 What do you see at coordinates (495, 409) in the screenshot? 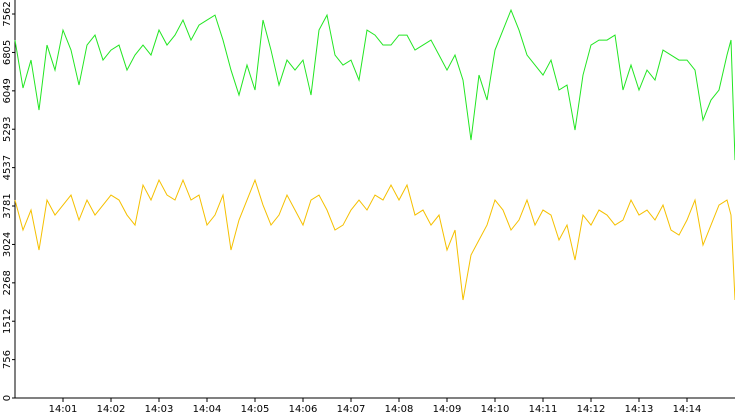
I see `x-tick-label: 14:10` at bounding box center [495, 409].